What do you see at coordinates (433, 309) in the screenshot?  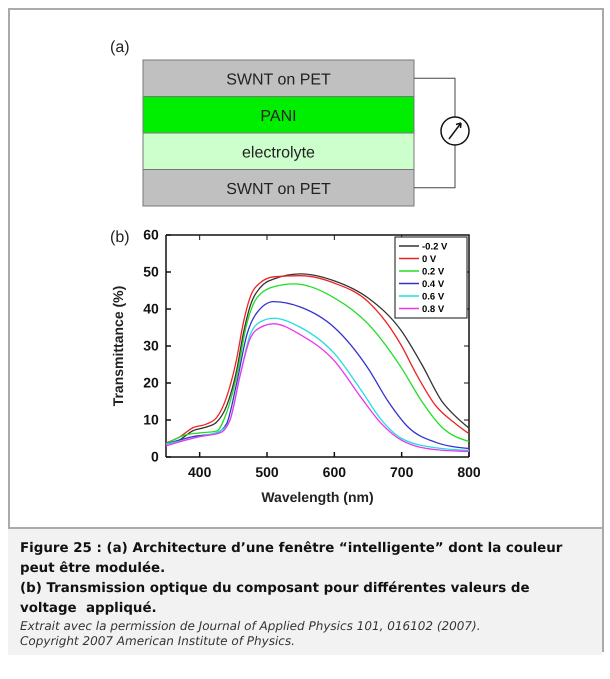 I see `legend-label: 0.8 V` at bounding box center [433, 309].